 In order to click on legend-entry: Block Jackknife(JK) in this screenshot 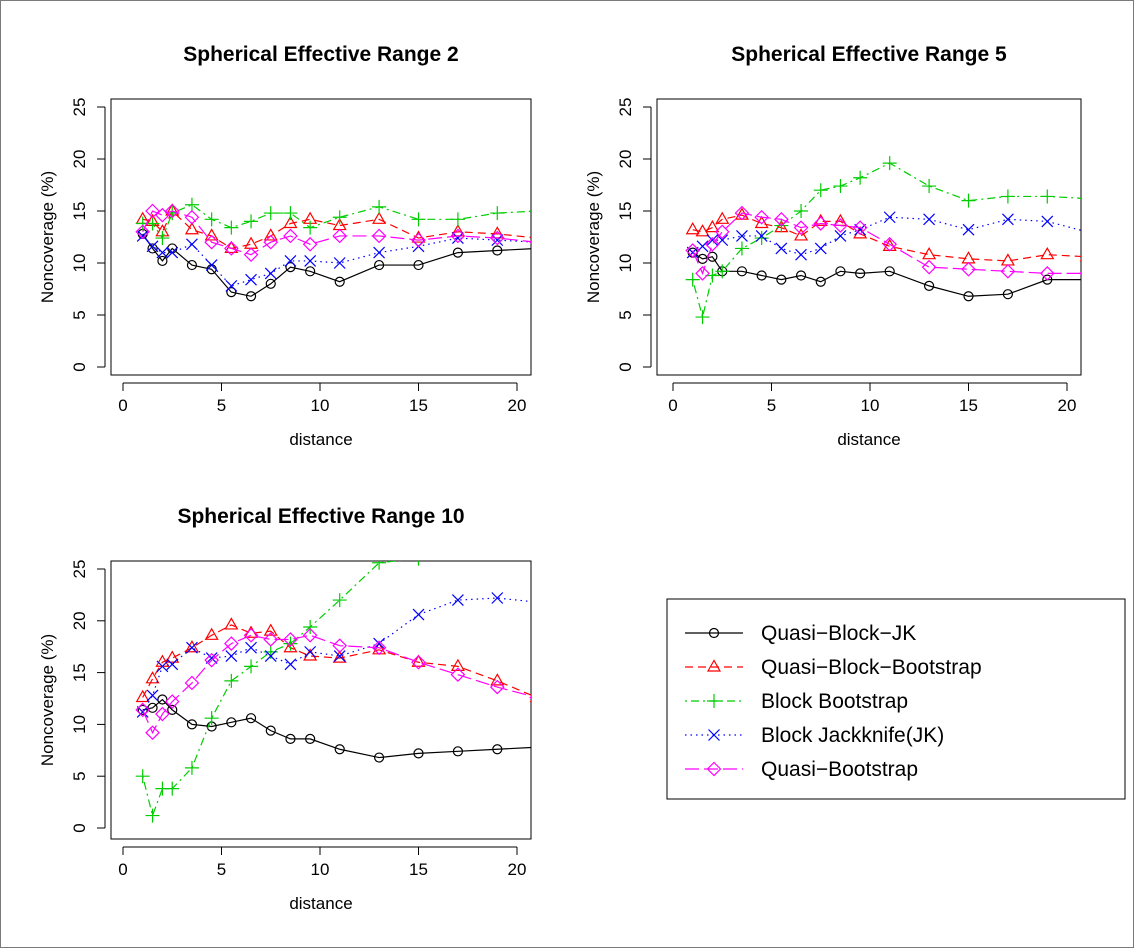, I will do `click(814, 735)`.